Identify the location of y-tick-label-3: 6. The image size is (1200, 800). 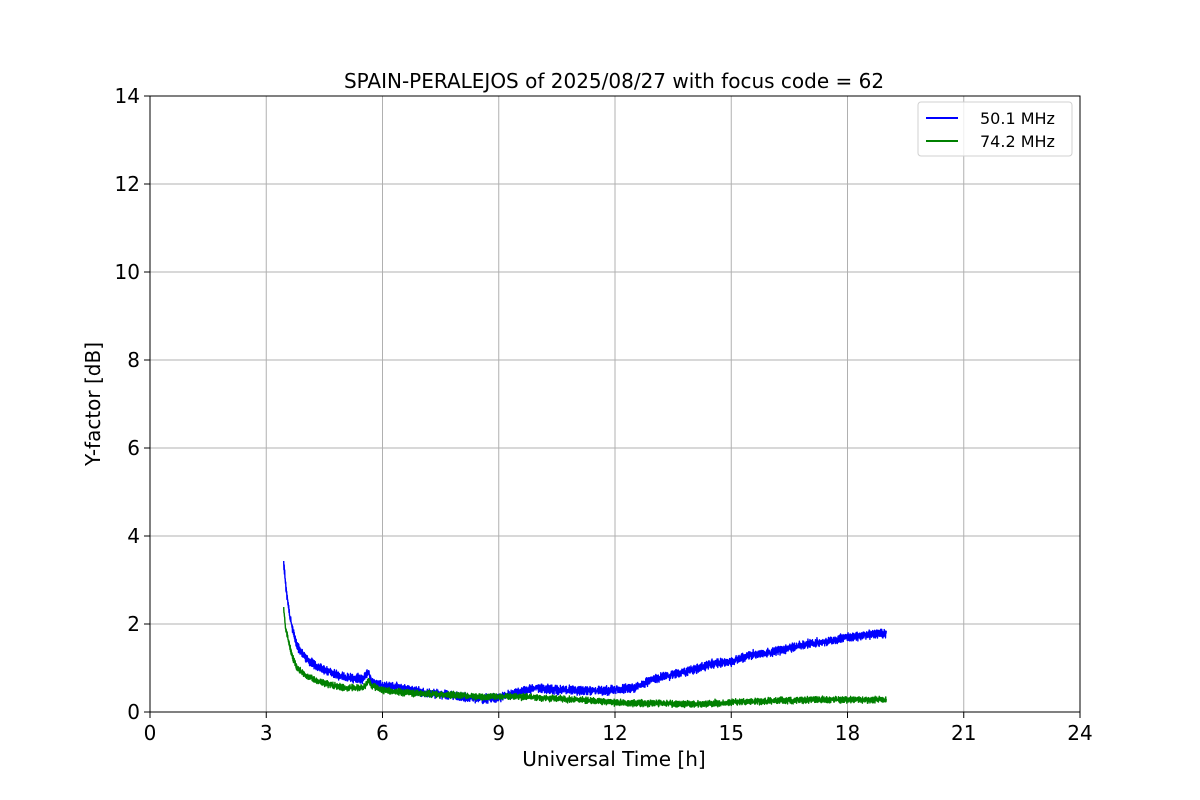
(133, 448).